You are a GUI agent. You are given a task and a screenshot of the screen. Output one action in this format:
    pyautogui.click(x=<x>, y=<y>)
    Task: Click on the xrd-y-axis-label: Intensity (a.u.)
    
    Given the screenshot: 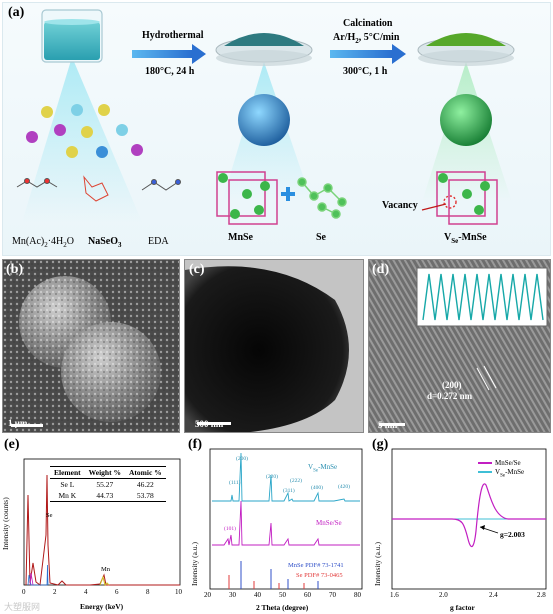 What is the action you would take?
    pyautogui.click(x=194, y=564)
    